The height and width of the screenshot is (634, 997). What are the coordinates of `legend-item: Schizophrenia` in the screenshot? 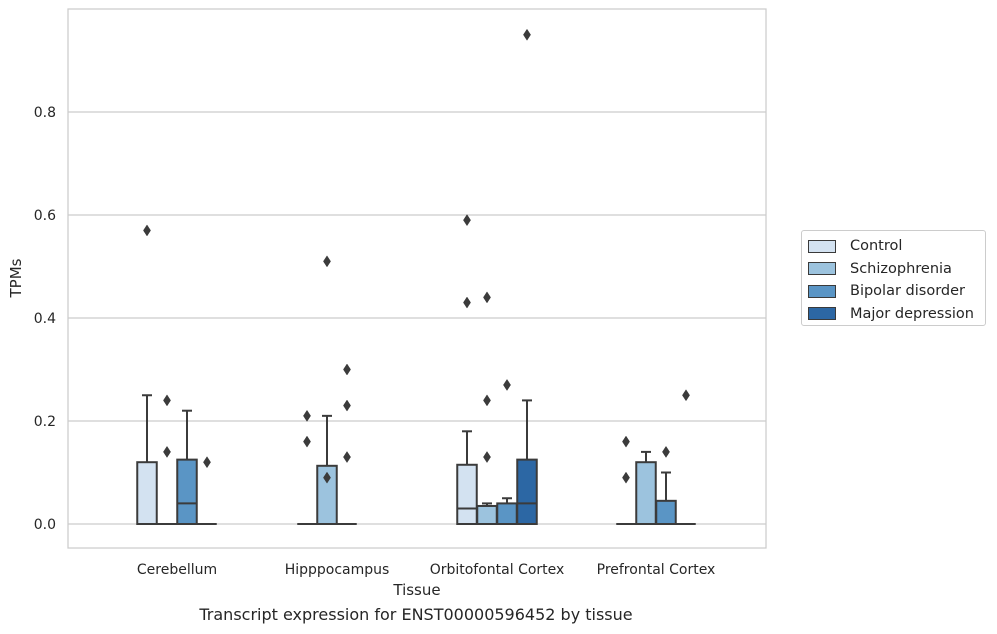 It's located at (893, 269).